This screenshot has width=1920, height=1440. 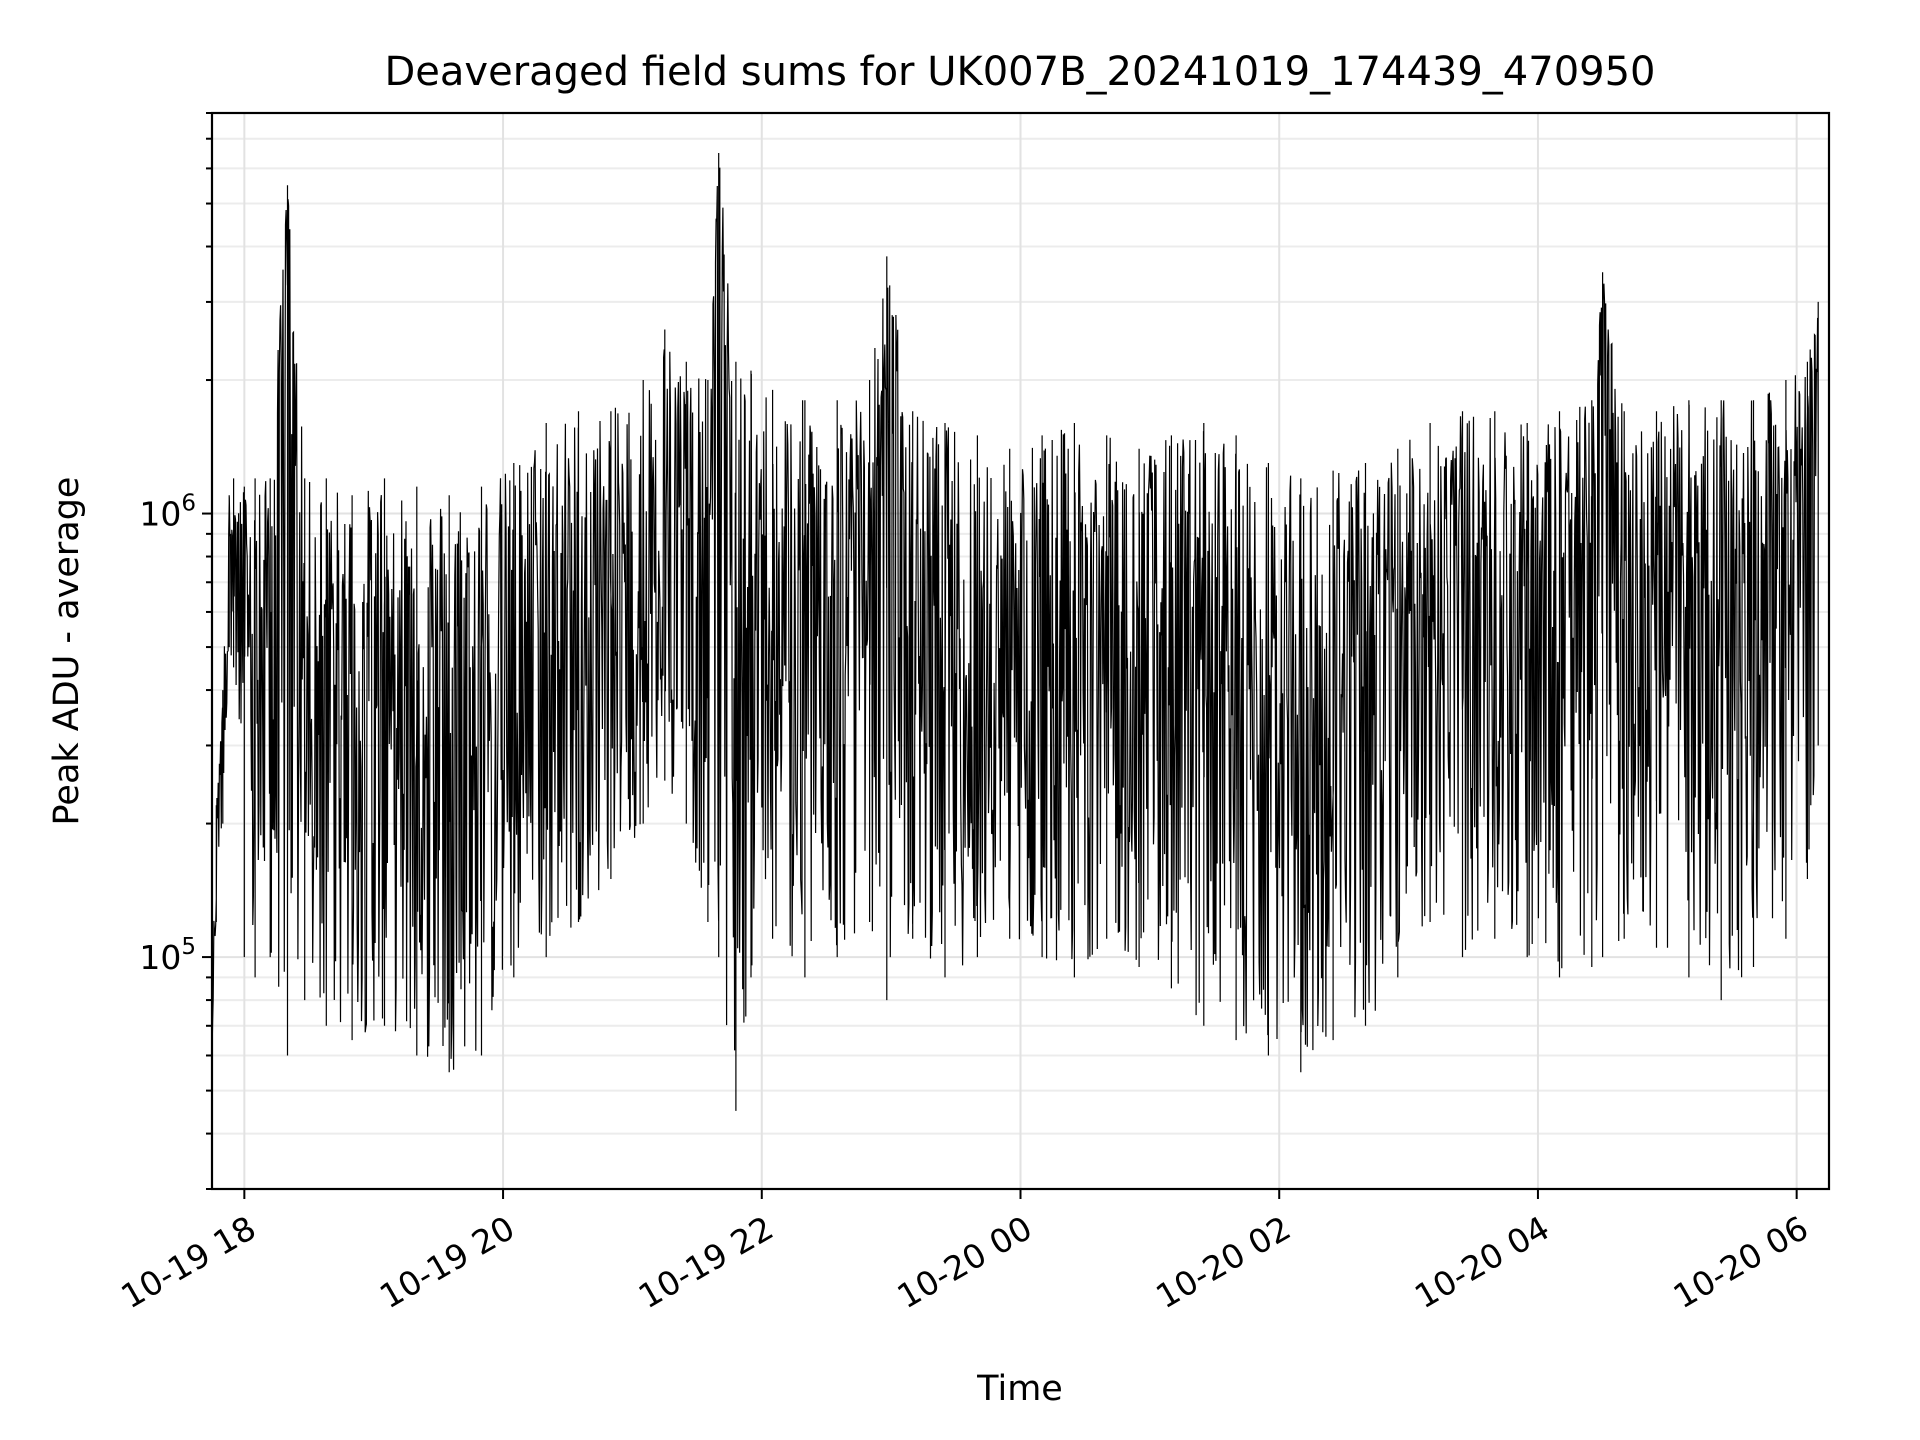 What do you see at coordinates (965, 1262) in the screenshot?
I see `x-tick-label: 10-20 00` at bounding box center [965, 1262].